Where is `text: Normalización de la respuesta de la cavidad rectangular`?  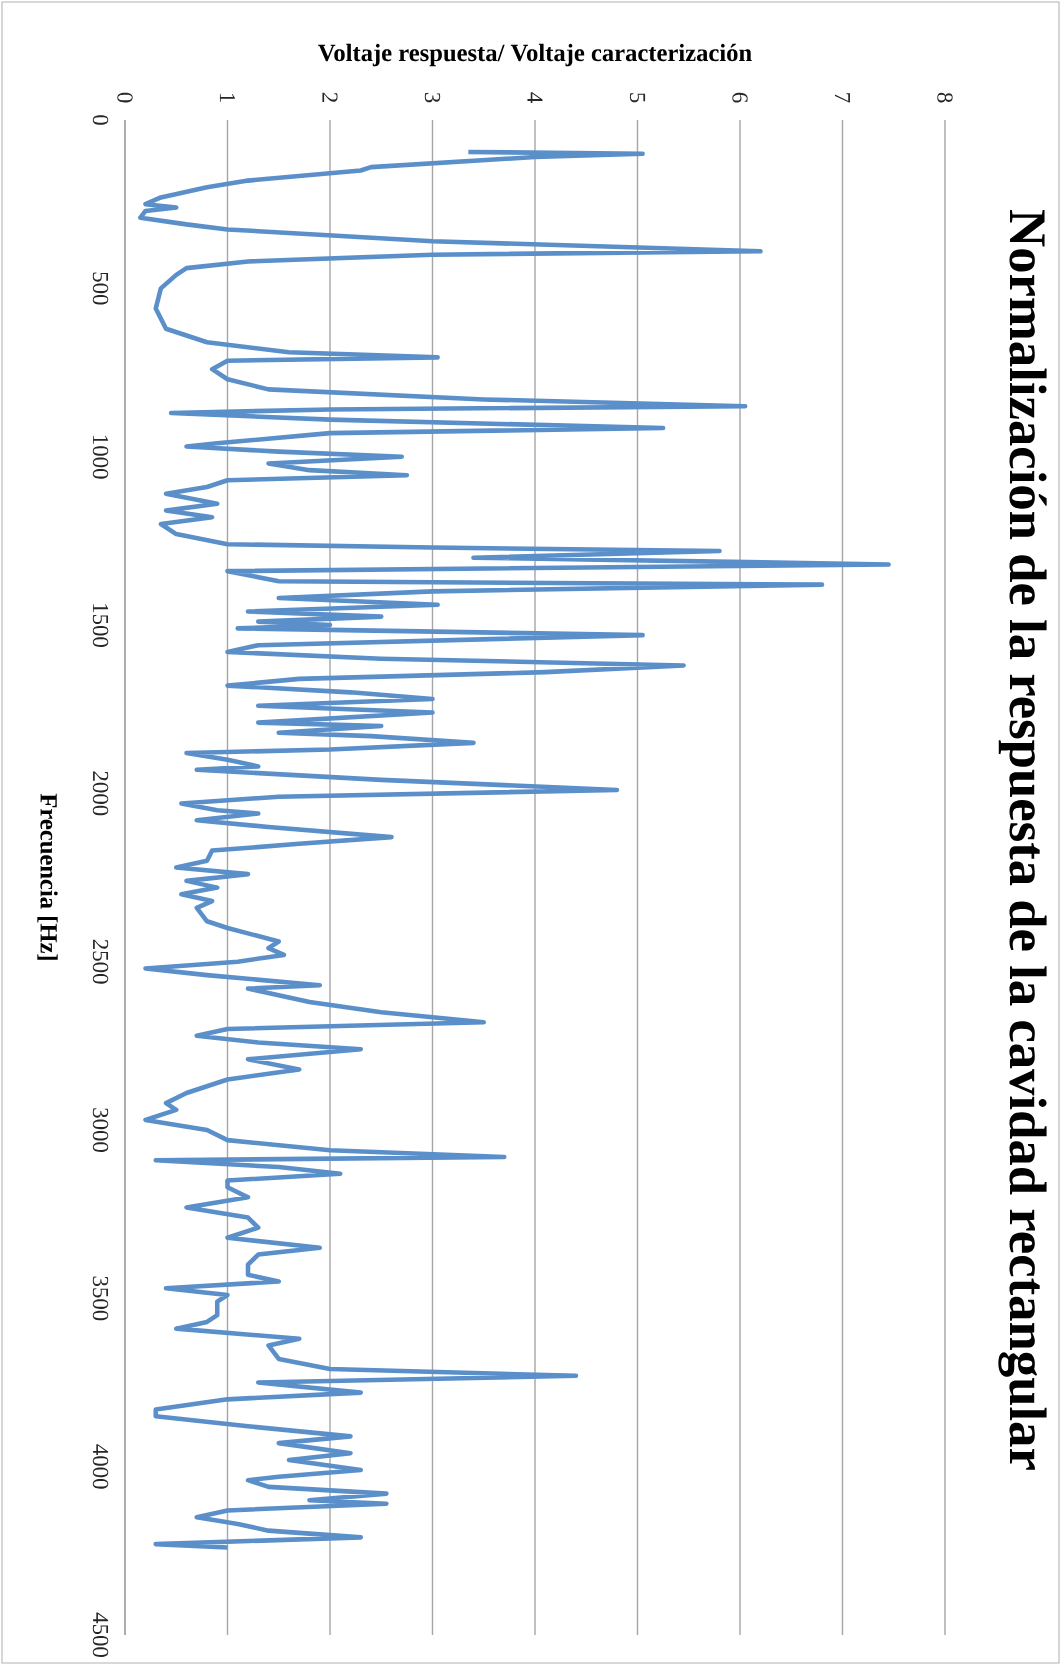 text: Normalización de la respuesta de la cavidad rectangular is located at coordinates (1022, 840).